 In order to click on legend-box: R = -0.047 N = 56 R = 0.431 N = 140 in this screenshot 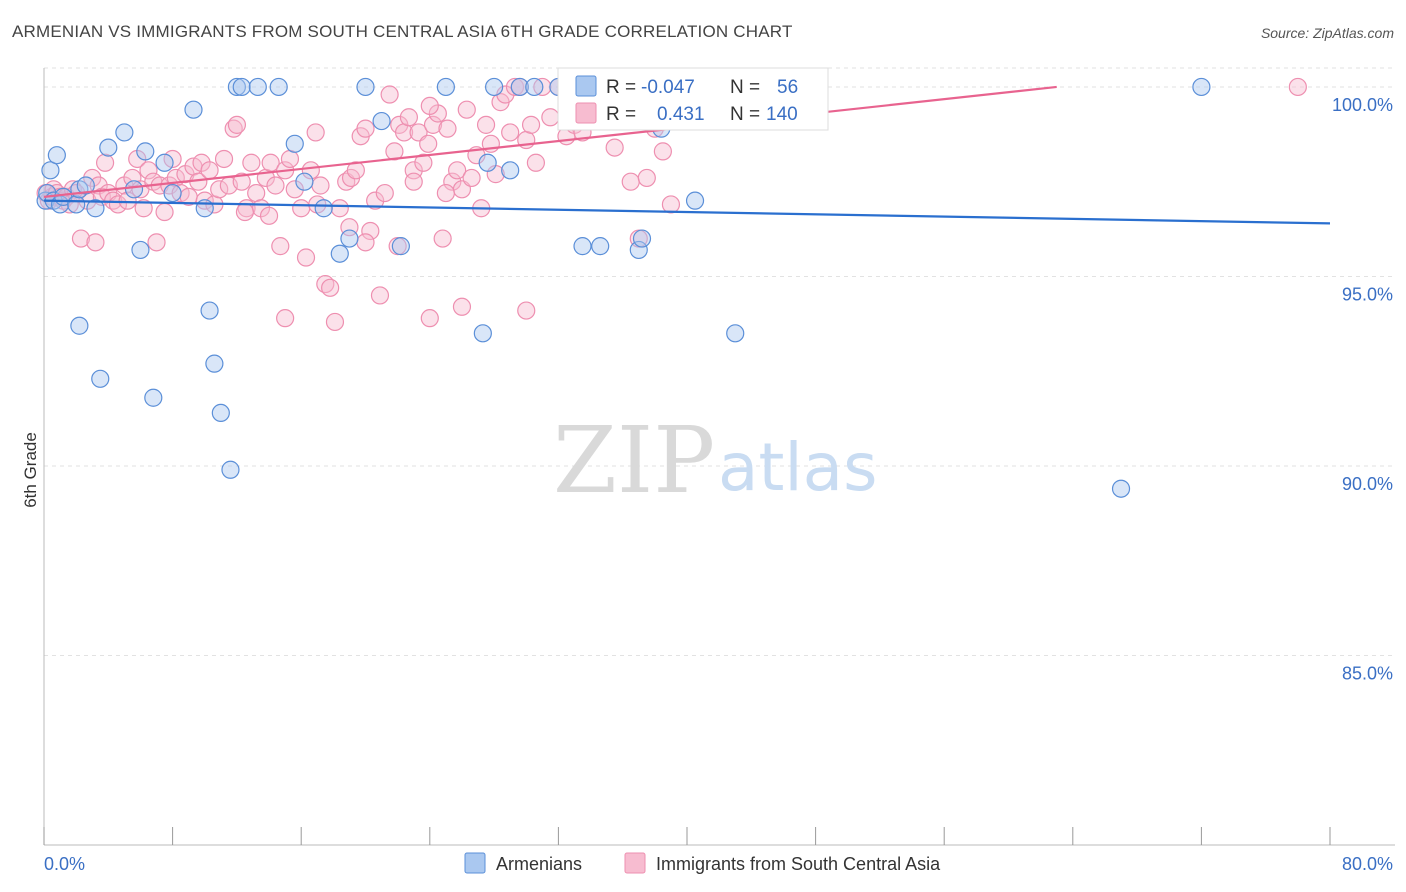, I will do `click(693, 99)`.